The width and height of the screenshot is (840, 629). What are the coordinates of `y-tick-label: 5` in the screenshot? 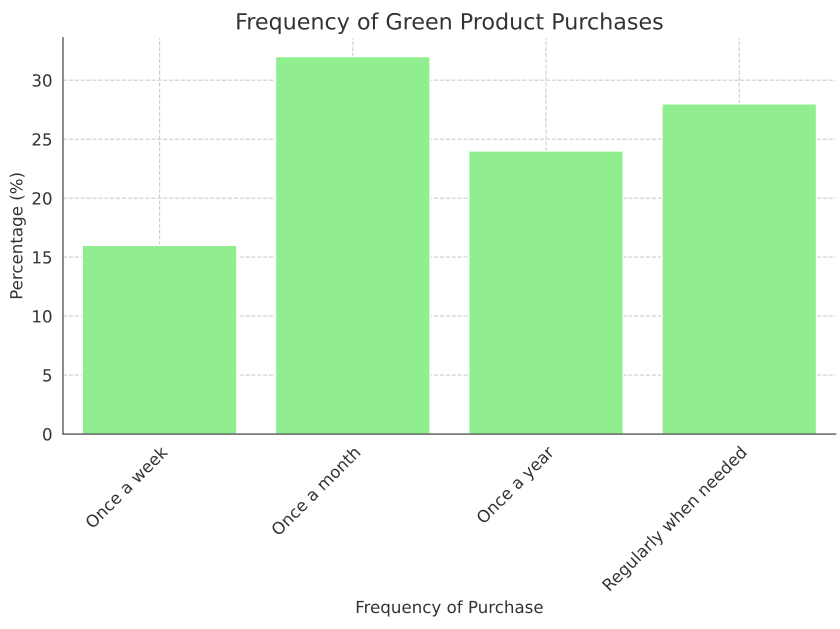 It's located at (47, 375).